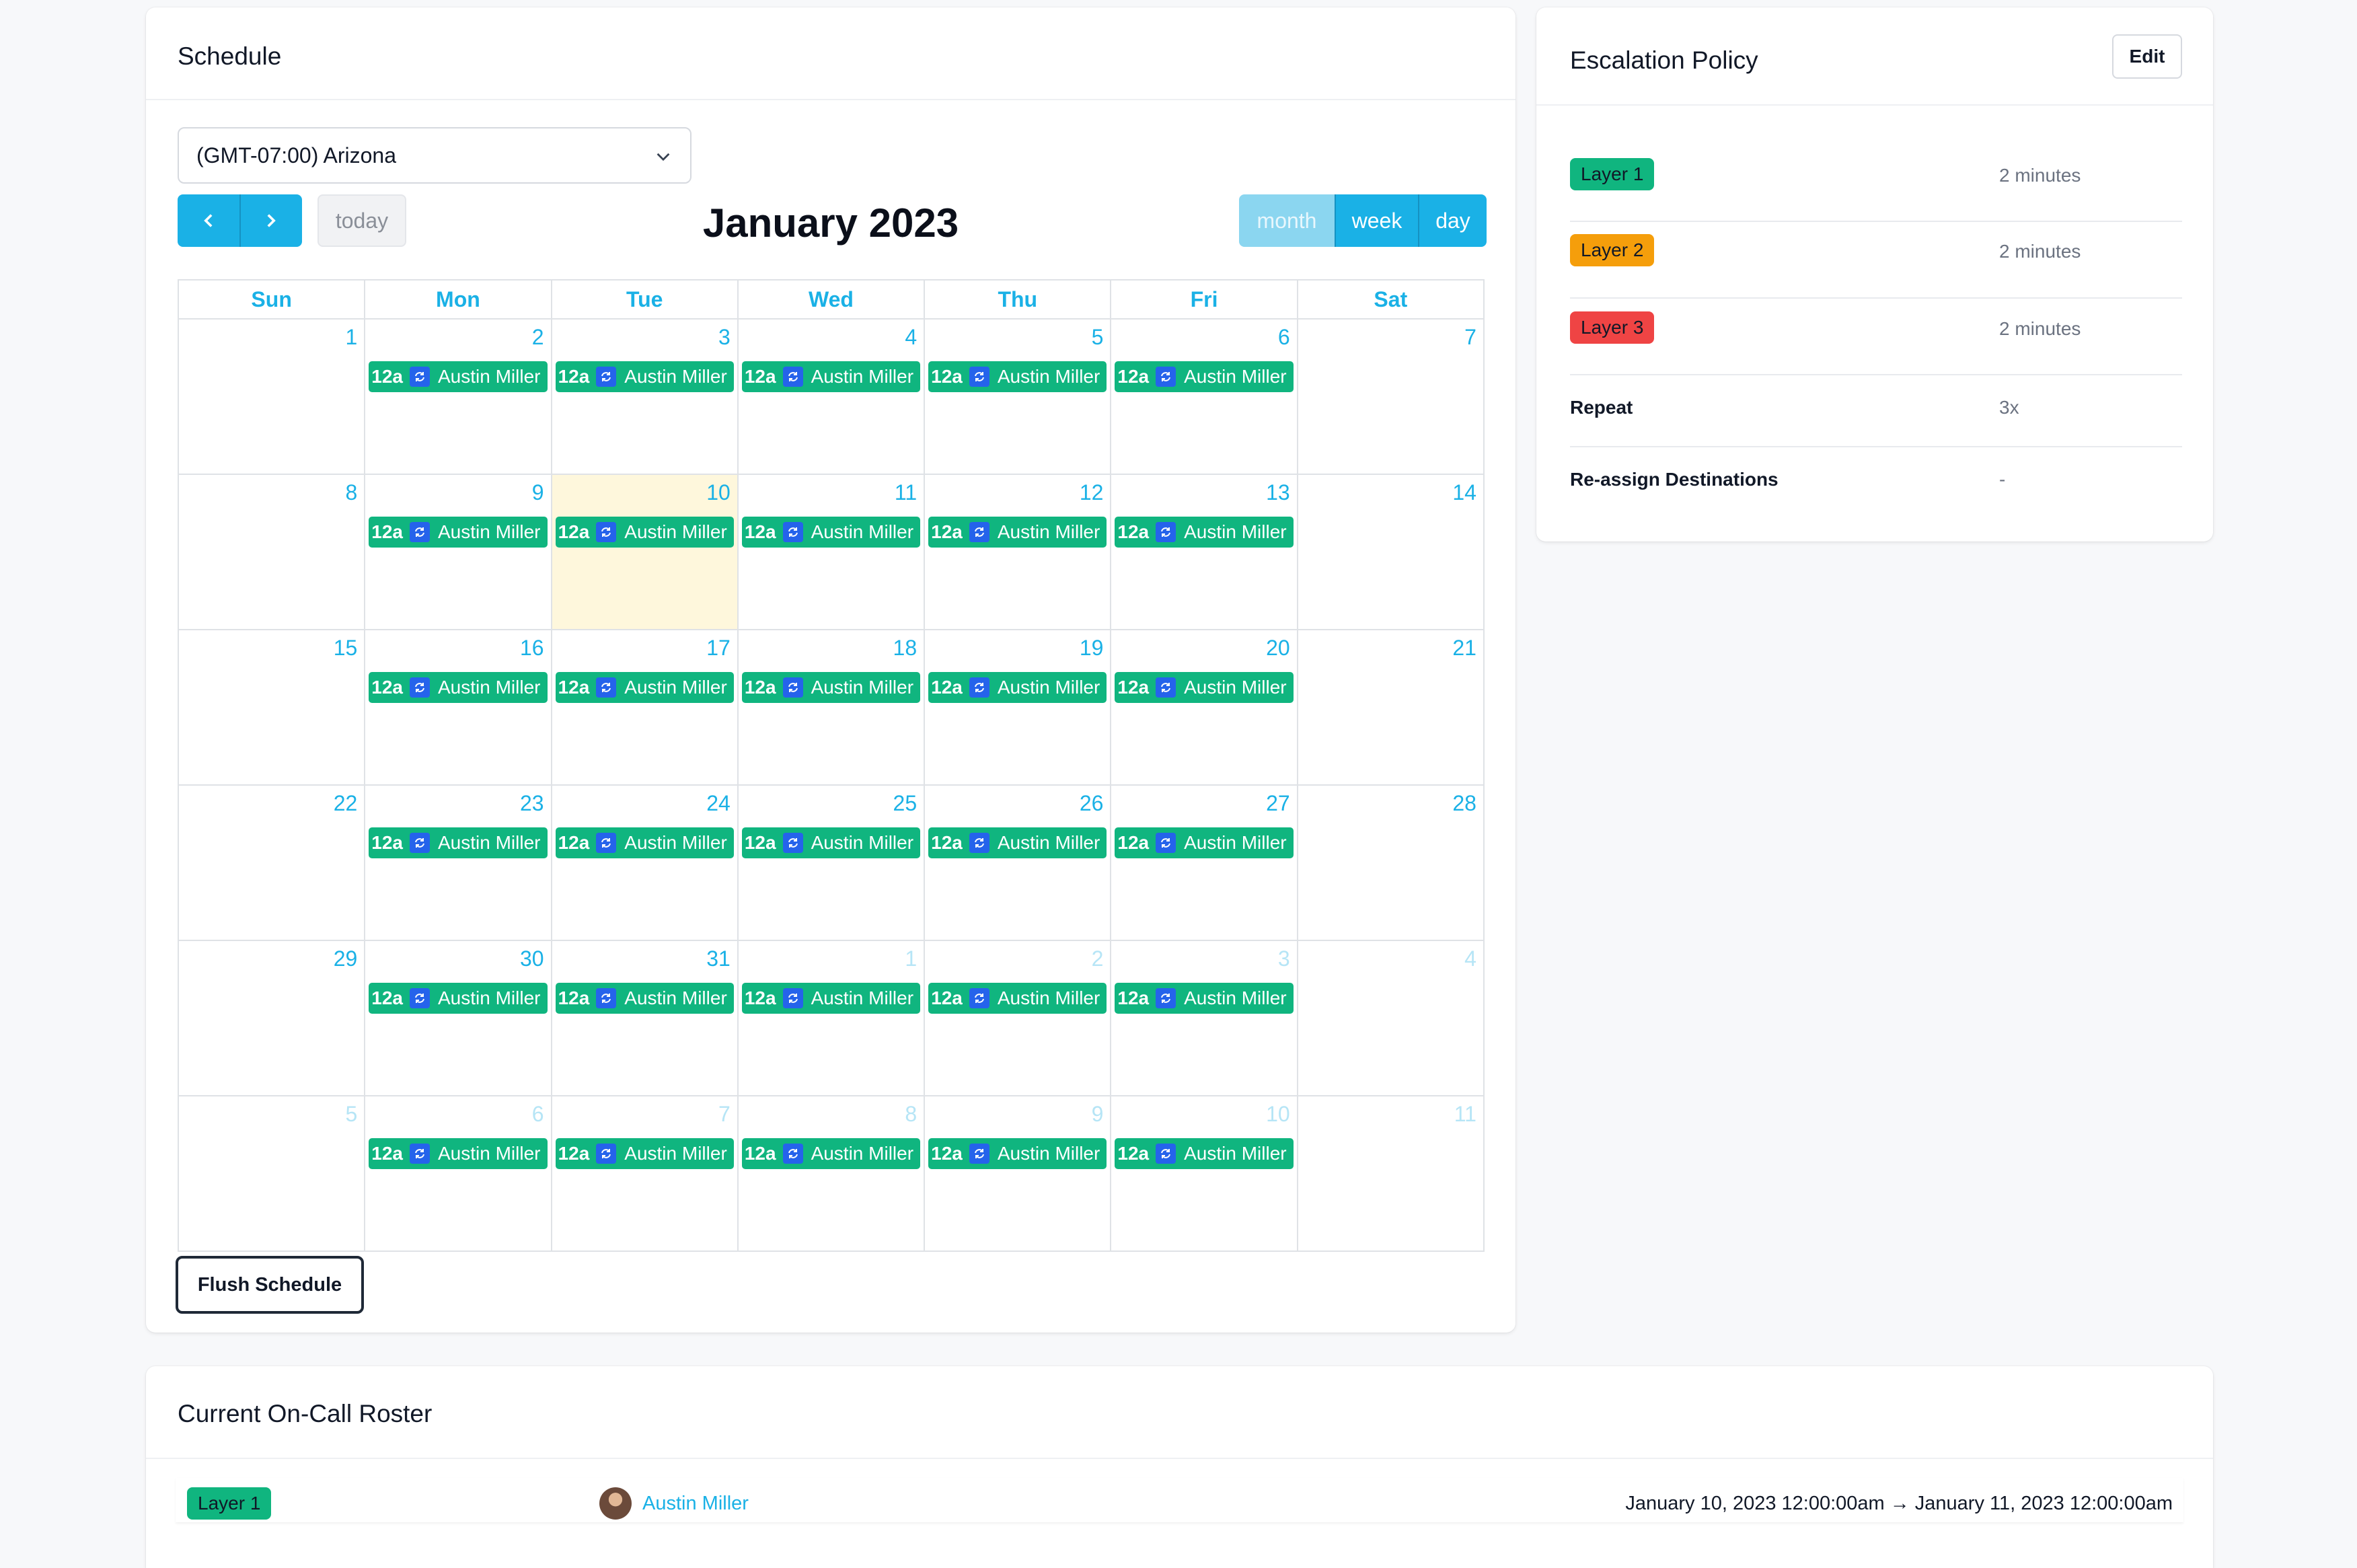  I want to click on calendar-day-cell: 30 12a Austin Miller, so click(459, 1018).